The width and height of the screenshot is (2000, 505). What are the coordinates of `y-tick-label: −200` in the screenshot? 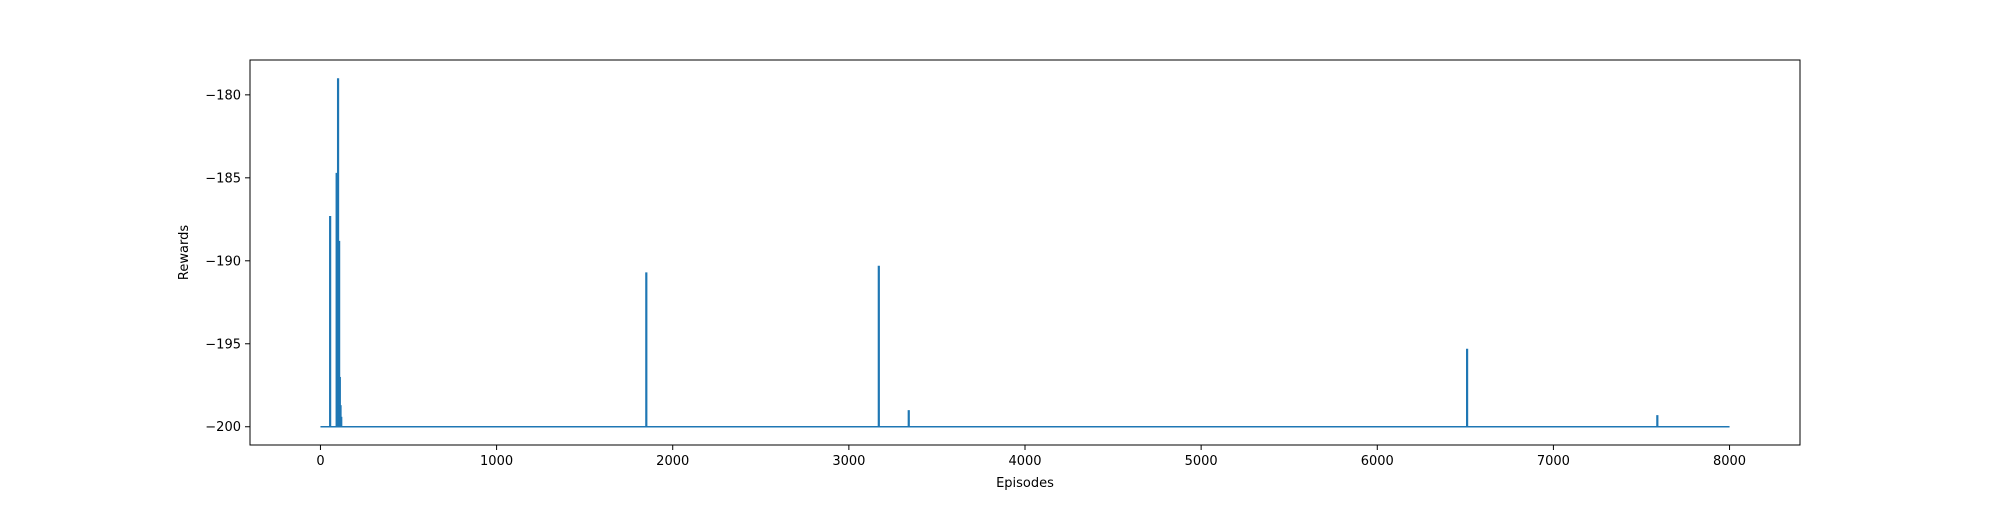 It's located at (223, 427).